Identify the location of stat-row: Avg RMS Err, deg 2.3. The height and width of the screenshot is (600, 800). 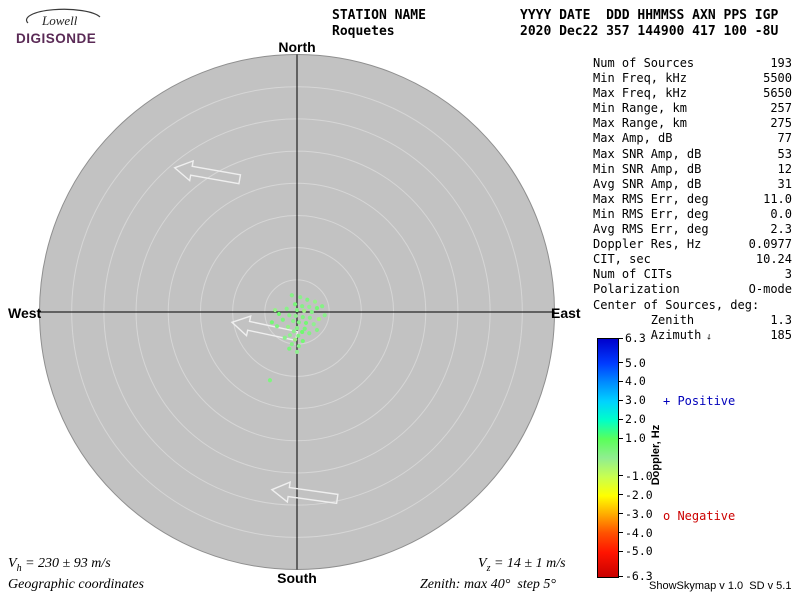
(692, 229).